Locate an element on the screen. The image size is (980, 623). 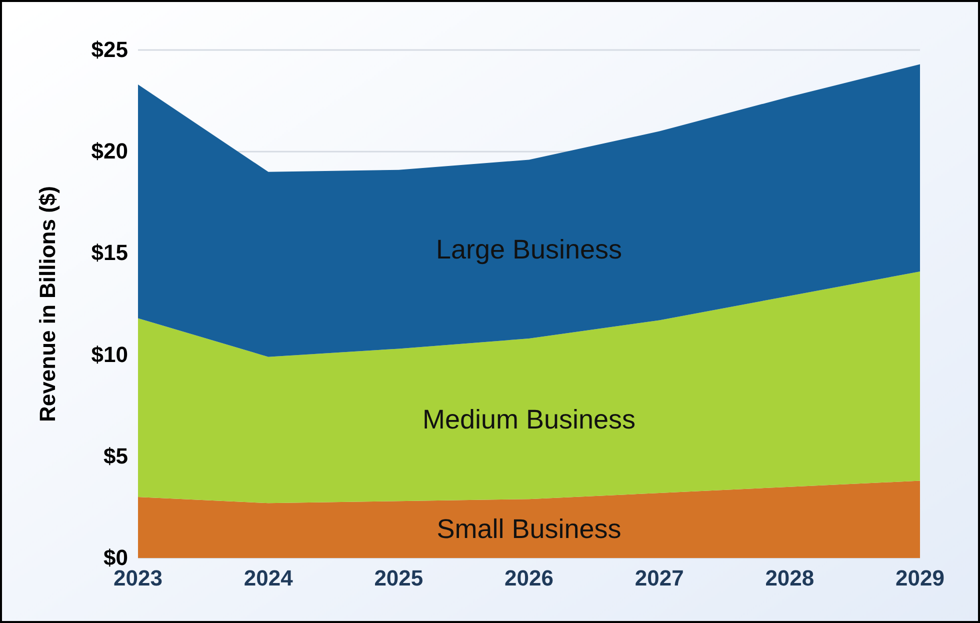
x-tick-label: 2027 is located at coordinates (659, 578).